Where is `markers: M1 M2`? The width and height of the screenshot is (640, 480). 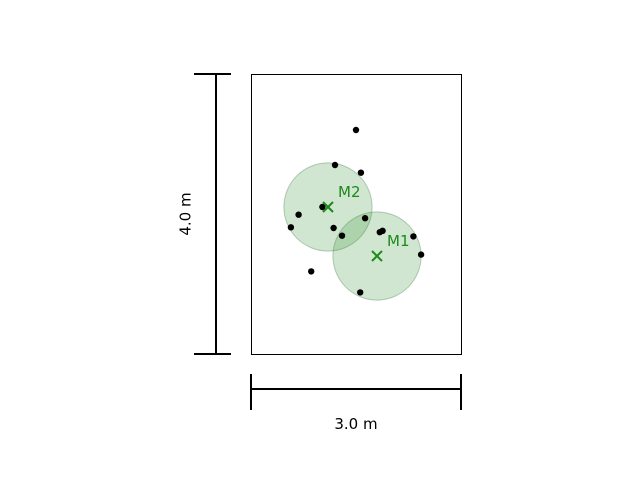
markers: M1 M2 is located at coordinates (366, 222).